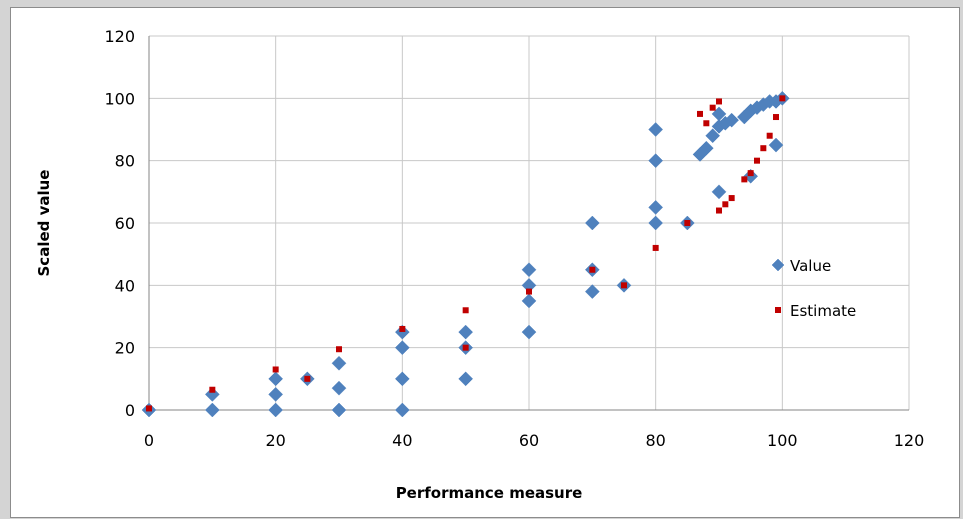  Describe the element at coordinates (778, 310) in the screenshot. I see `legend-estimate-marker` at that location.